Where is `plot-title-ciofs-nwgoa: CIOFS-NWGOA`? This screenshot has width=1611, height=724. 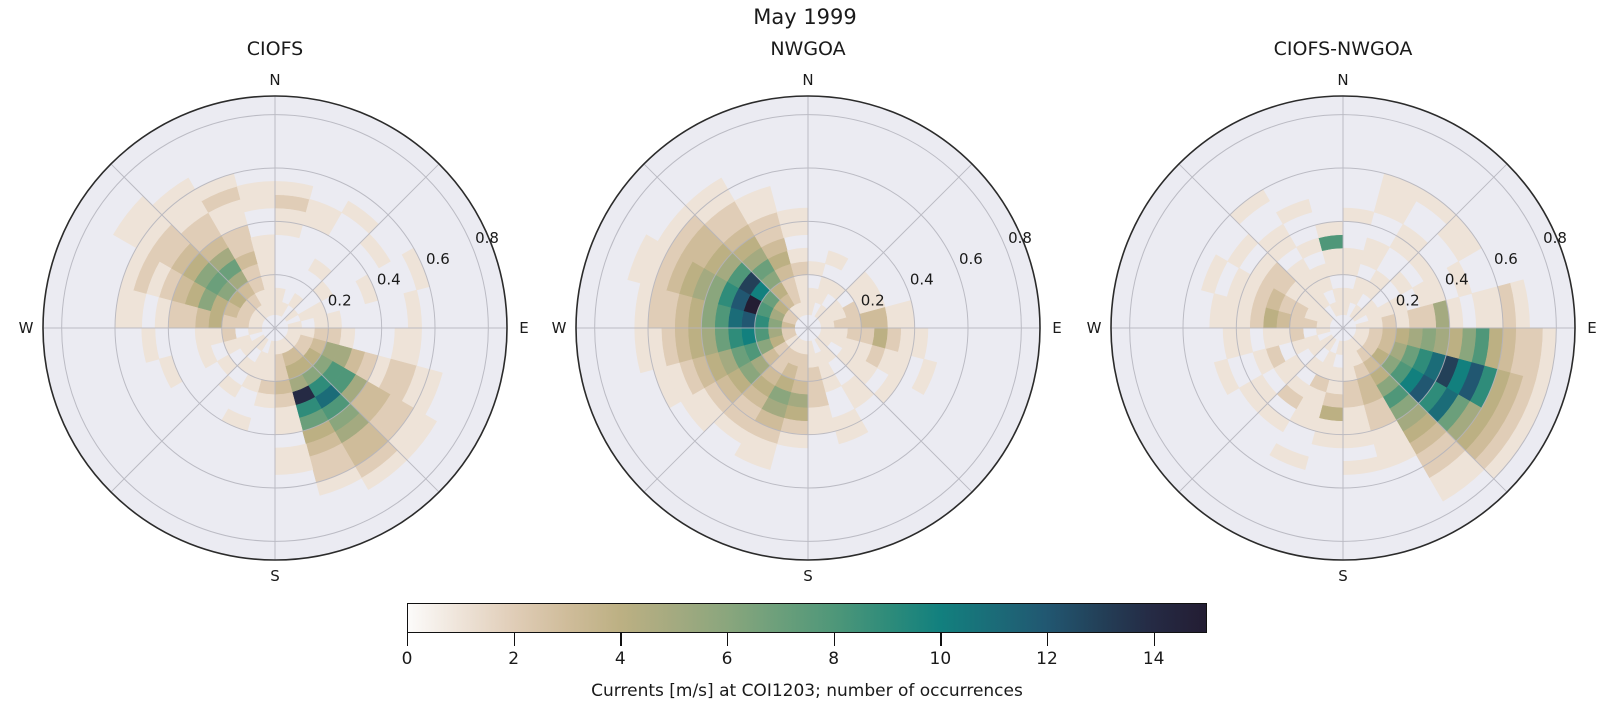
plot-title-ciofs-nwgoa: CIOFS-NWGOA is located at coordinates (1343, 49).